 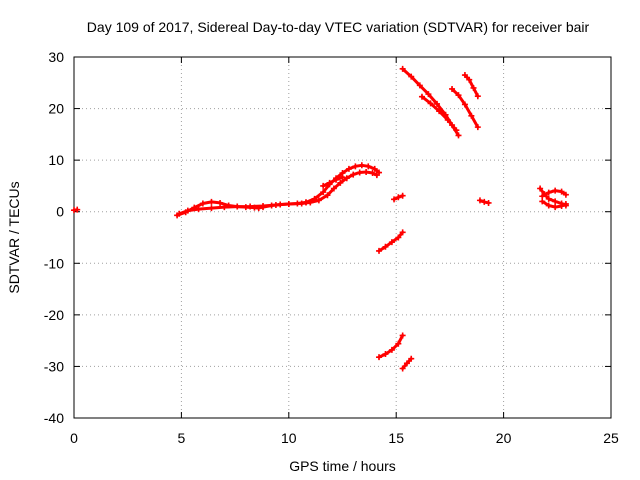 What do you see at coordinates (74, 438) in the screenshot?
I see `x-tick-label: 0` at bounding box center [74, 438].